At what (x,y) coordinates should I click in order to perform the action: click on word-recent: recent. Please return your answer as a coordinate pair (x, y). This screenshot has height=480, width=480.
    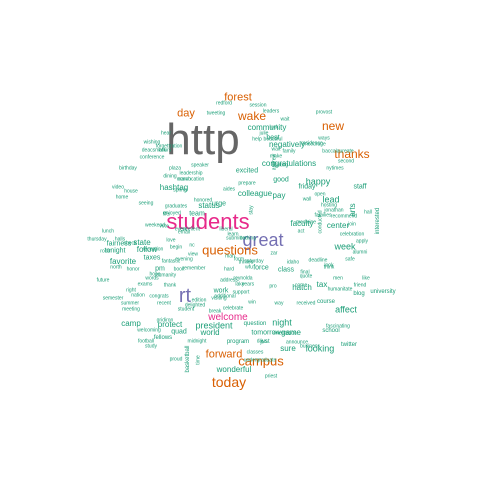
    Looking at the image, I should click on (164, 303).